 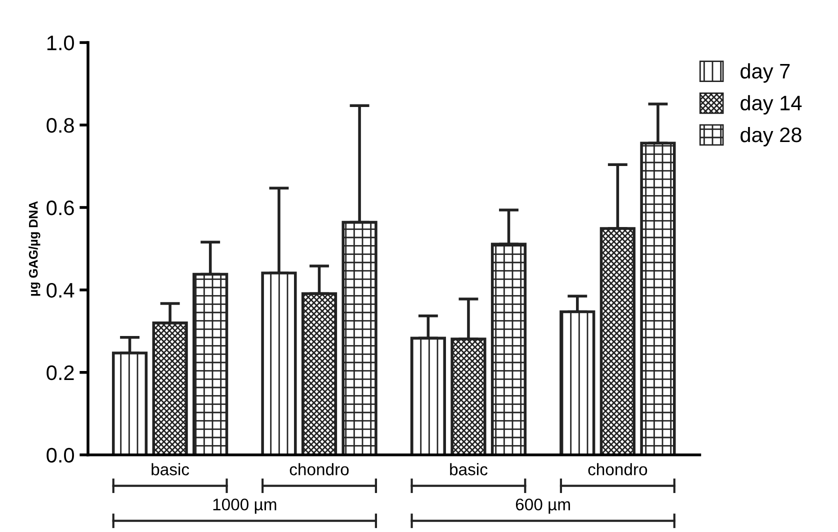 I want to click on y-axis-title: µg GAG/µg DNA, so click(x=34, y=248).